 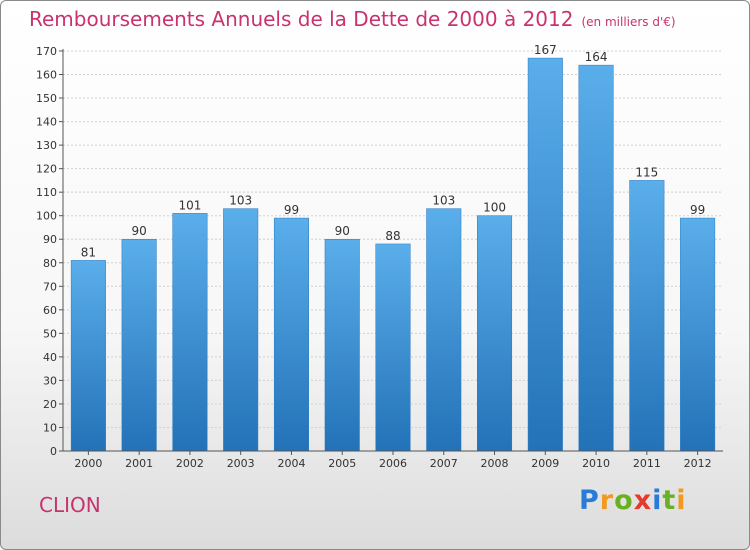 I want to click on logo-letter: x, so click(x=643, y=500).